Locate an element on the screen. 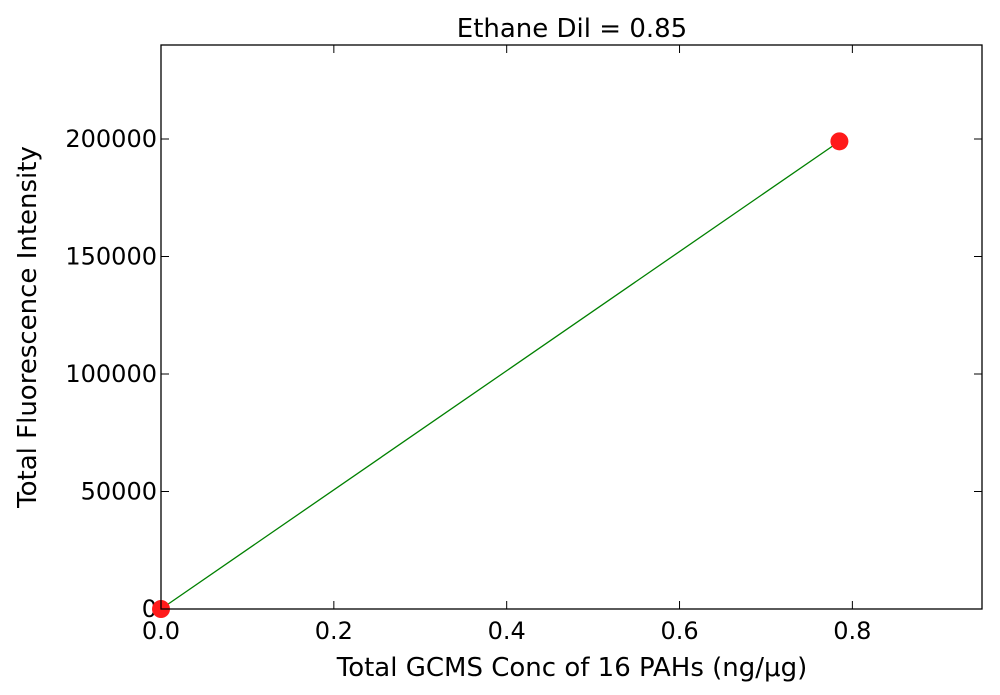 Image resolution: width=1000 pixels, height=695 pixels. chart-title: Ethane Dil = 0.85 is located at coordinates (572, 29).